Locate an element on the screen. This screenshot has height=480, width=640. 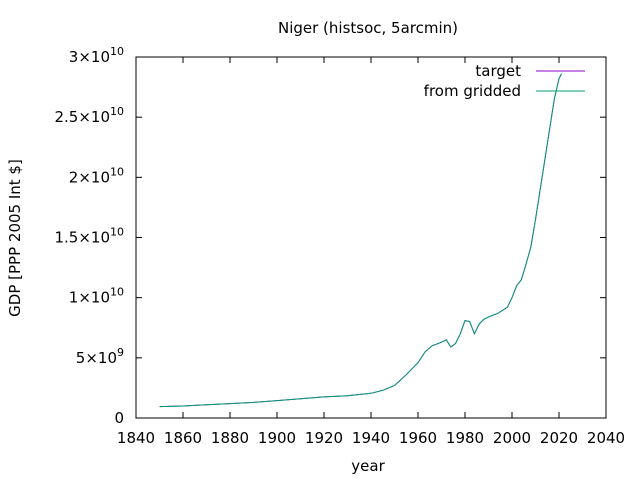
x-tick-label: 2020 is located at coordinates (559, 438).